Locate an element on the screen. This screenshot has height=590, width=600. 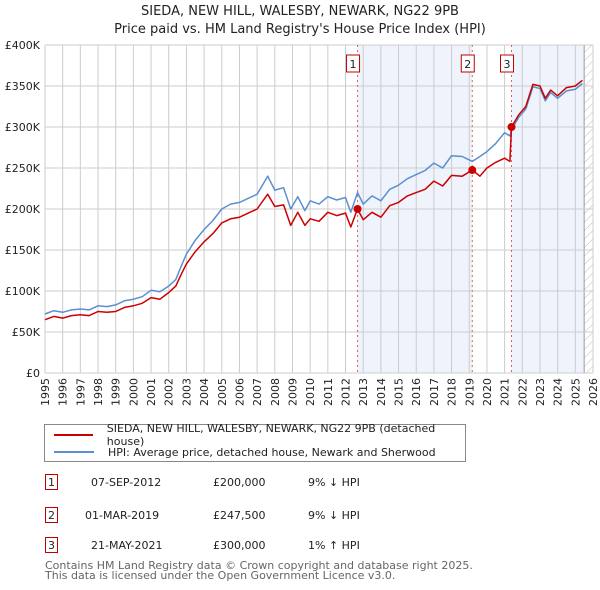
y-tick-label: £350K is located at coordinates (23, 86).